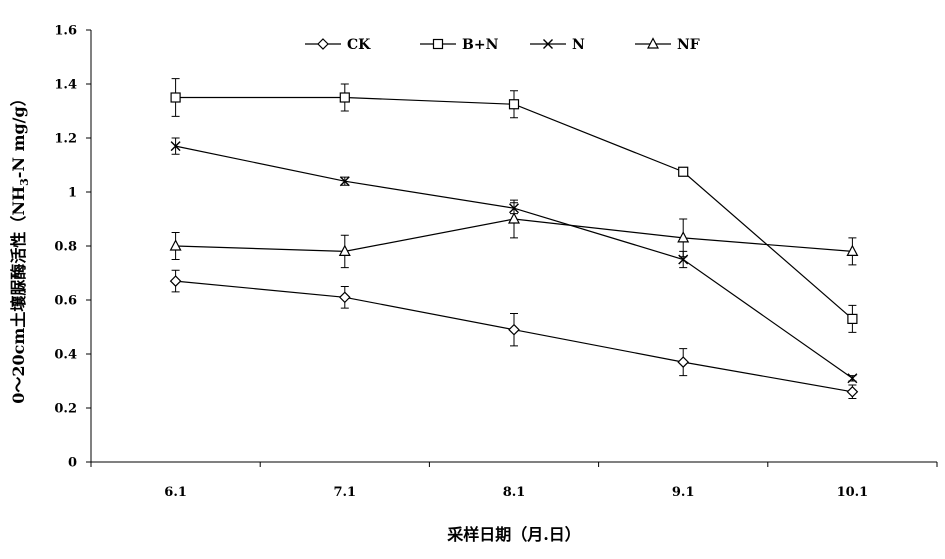 Image resolution: width=945 pixels, height=559 pixels. What do you see at coordinates (72, 463) in the screenshot?
I see `y-tick-label: 0` at bounding box center [72, 463].